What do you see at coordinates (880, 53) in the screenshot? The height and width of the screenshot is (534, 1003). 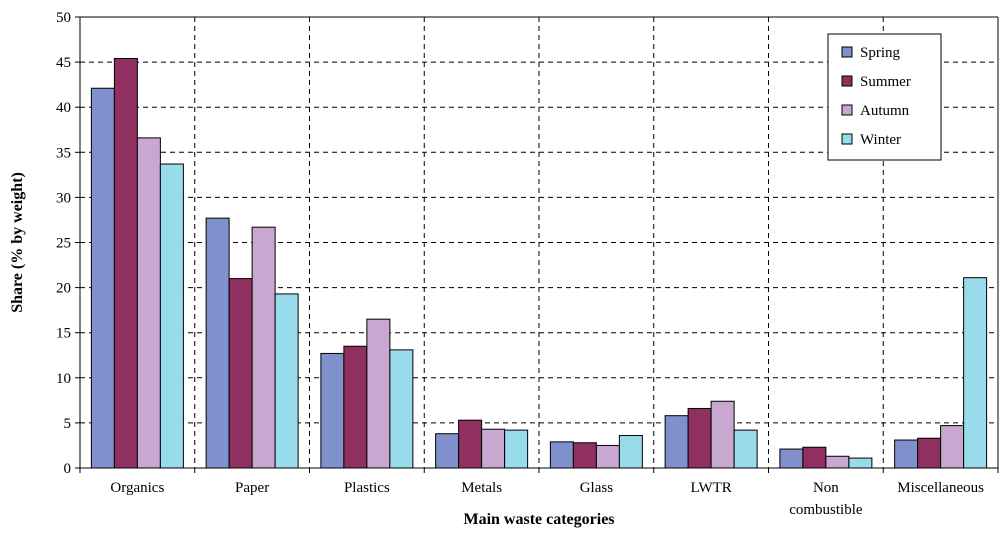 I see `legend-label-spring: Spring` at bounding box center [880, 53].